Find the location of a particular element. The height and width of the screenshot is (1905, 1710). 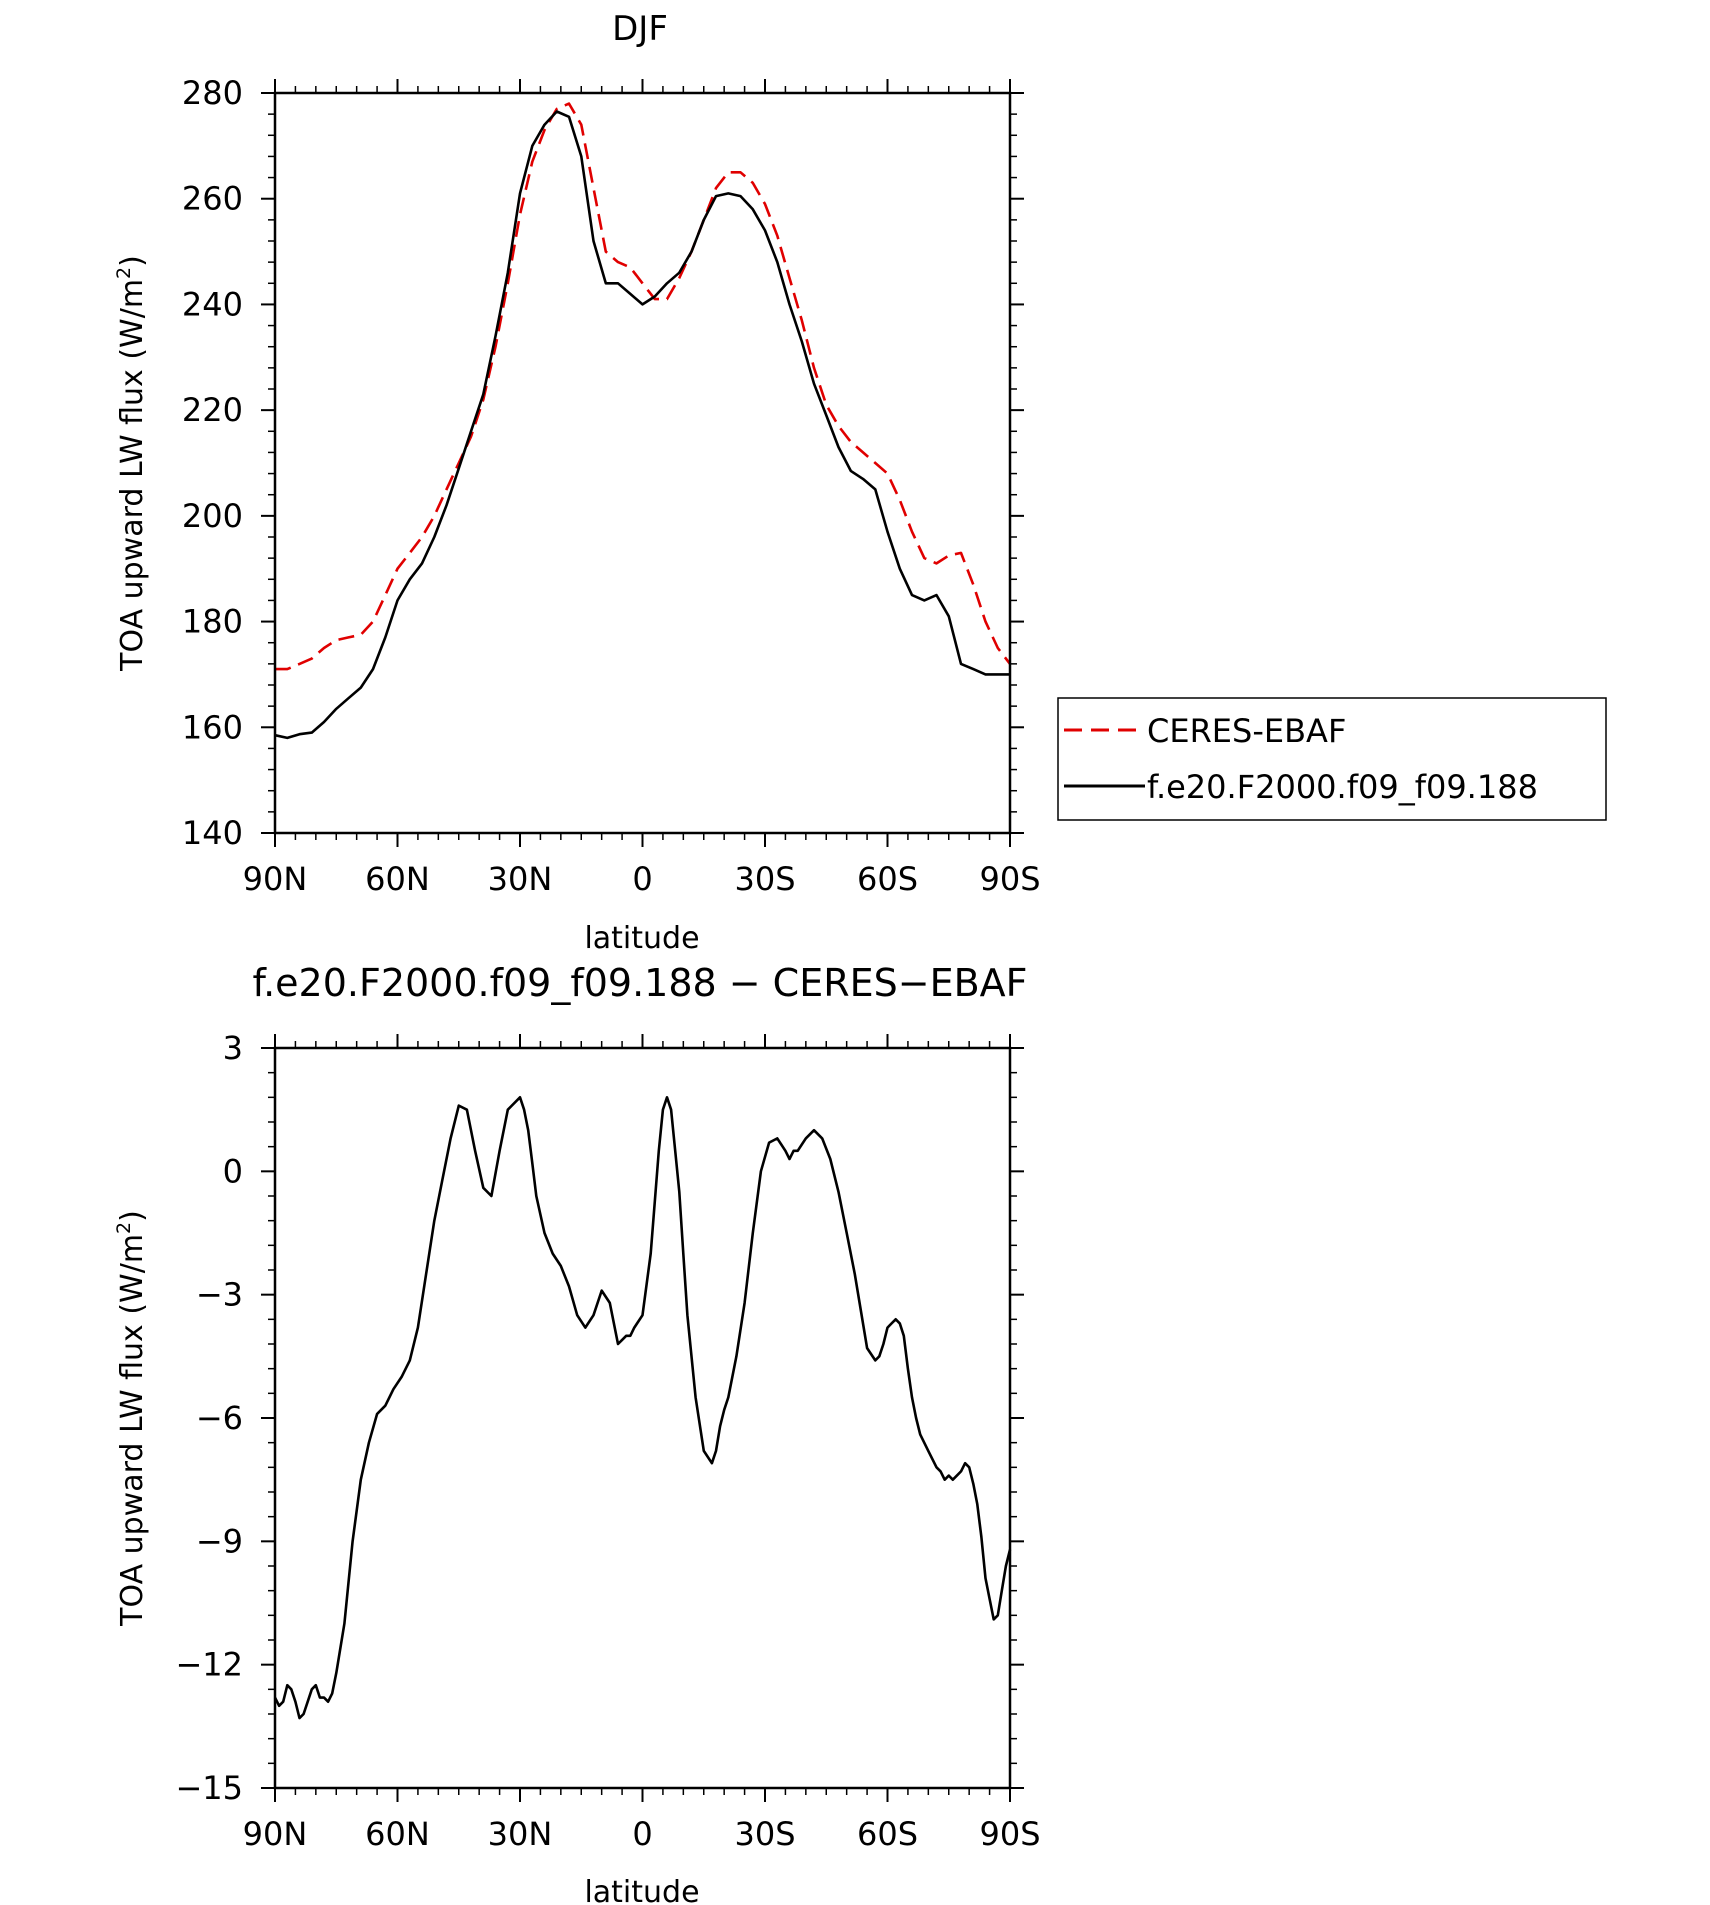

y-tick-label: 220 is located at coordinates (212, 410).